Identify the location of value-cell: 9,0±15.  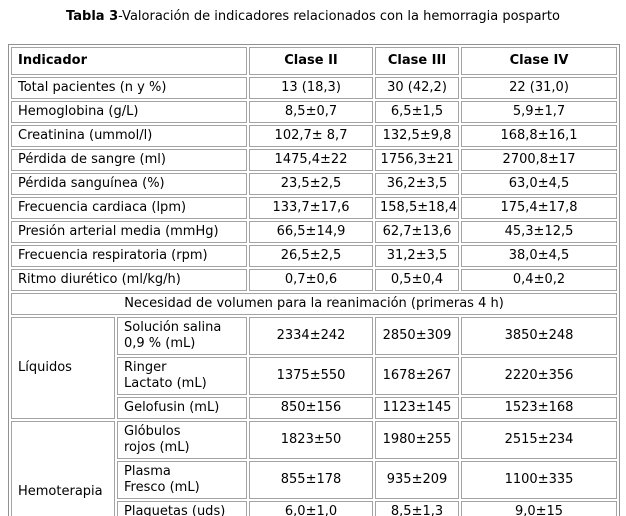
(539, 508).